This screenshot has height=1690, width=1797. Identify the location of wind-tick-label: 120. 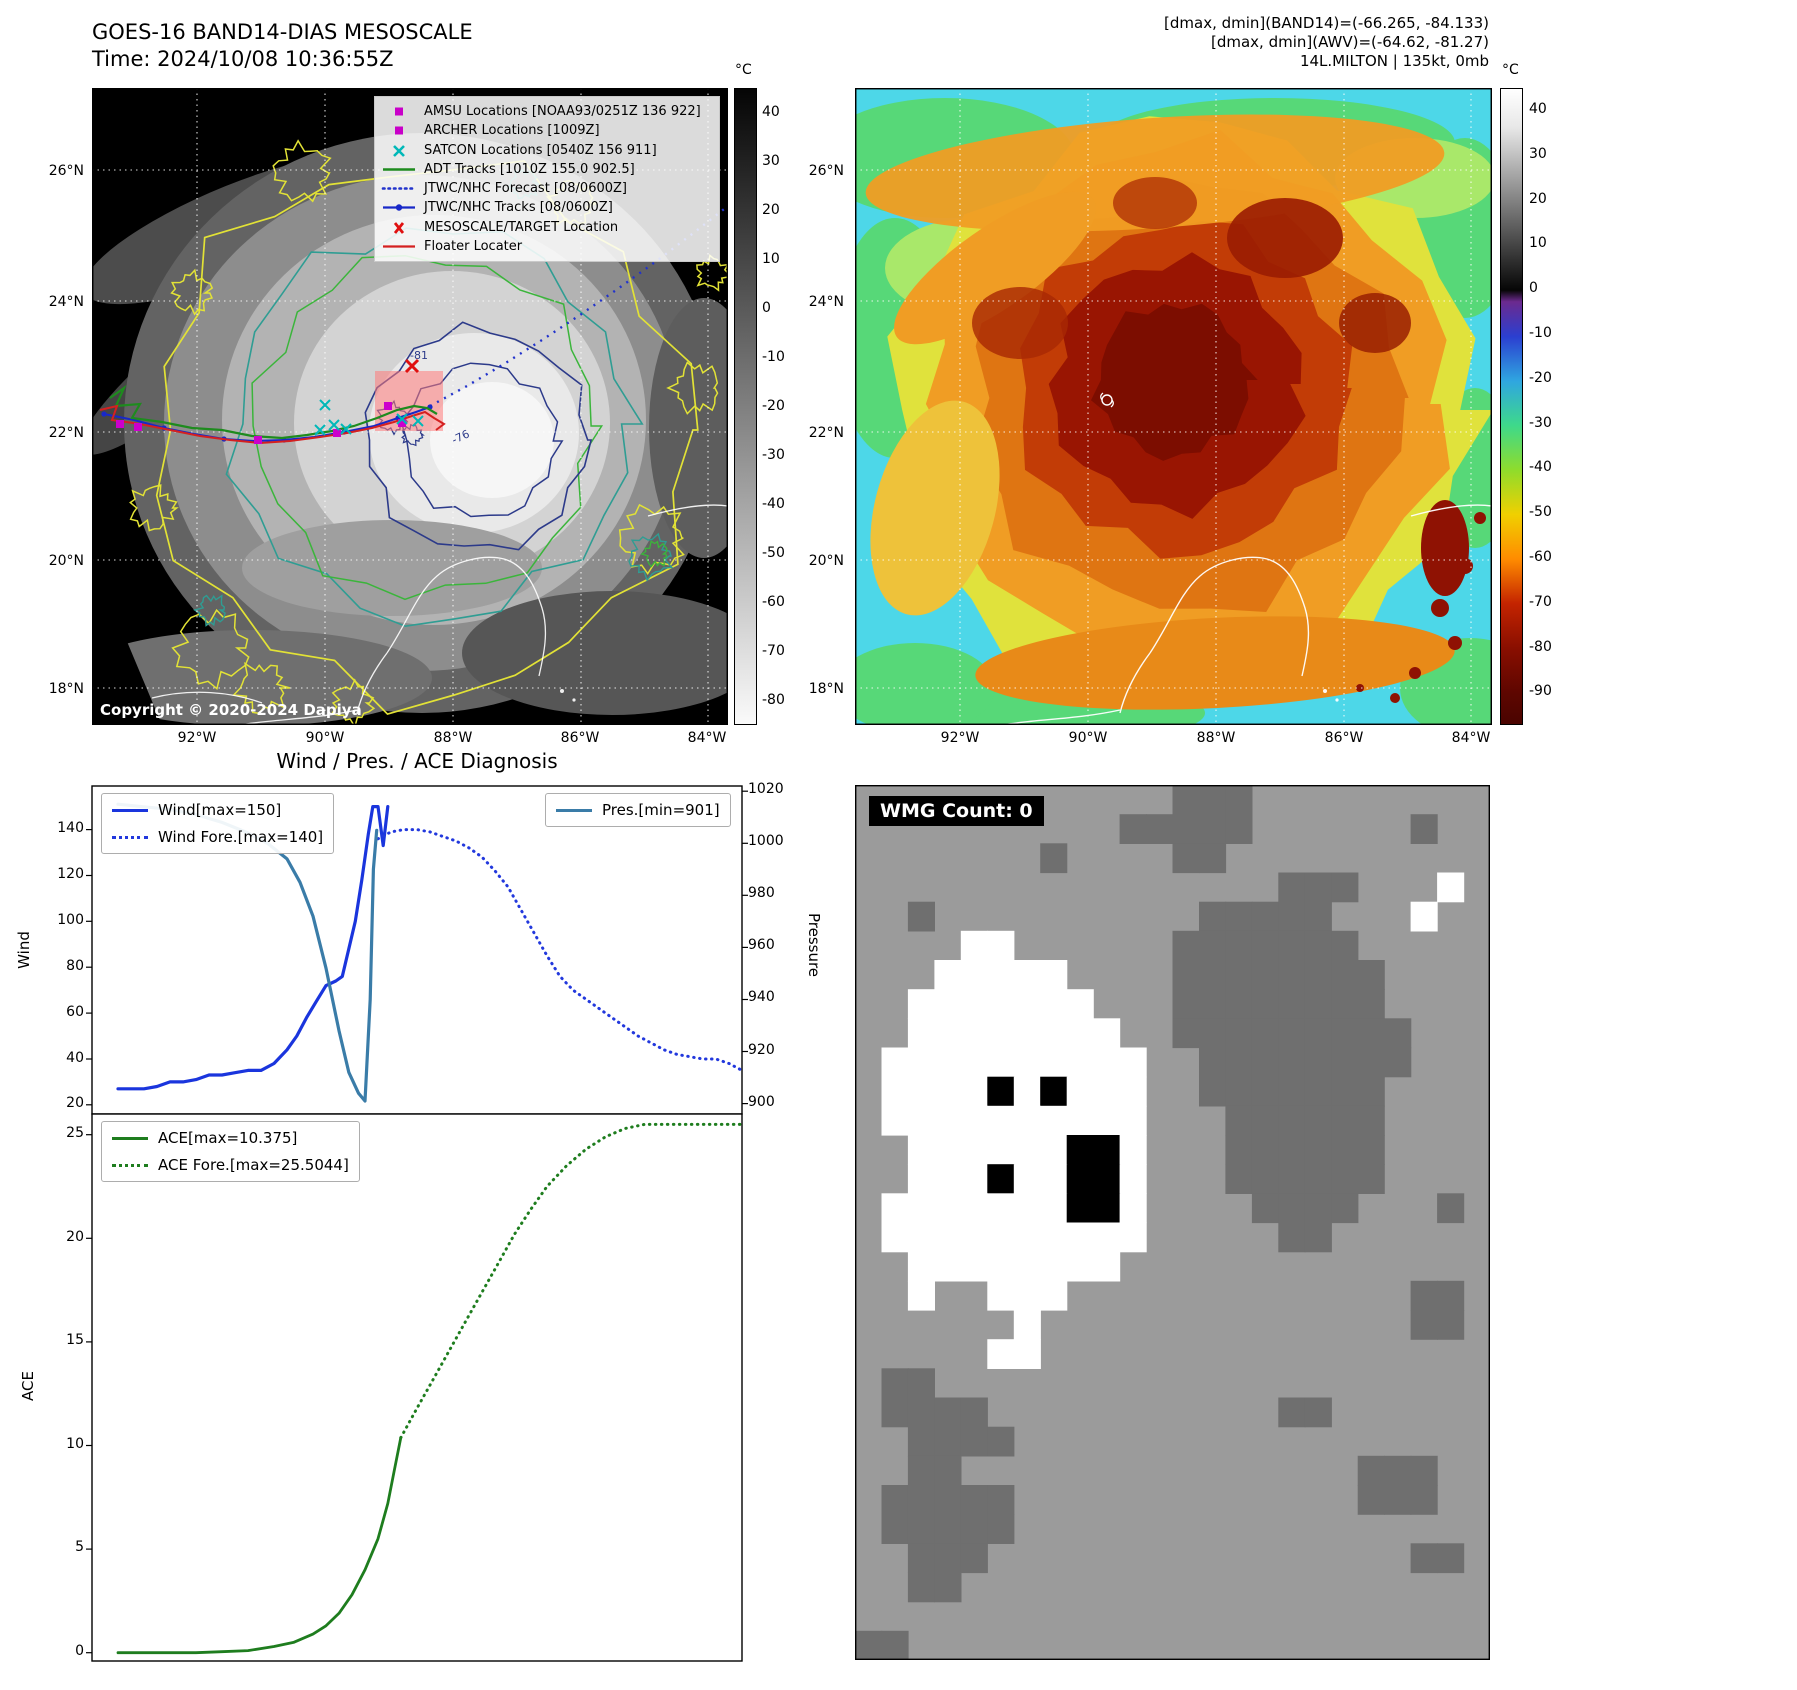
(70, 873).